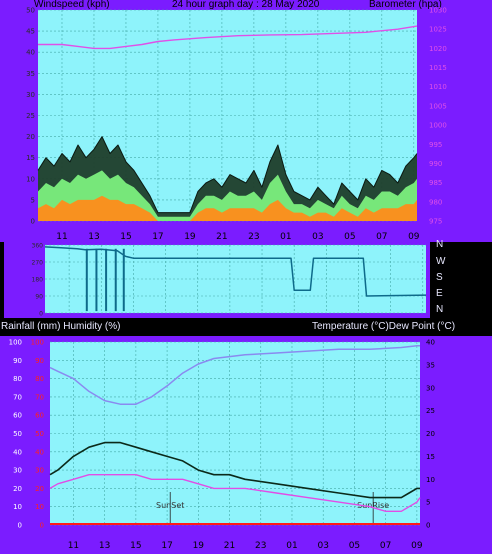 The height and width of the screenshot is (554, 492). Describe the element at coordinates (253, 237) in the screenshot. I see `wind-x-tick-6: 23` at that location.